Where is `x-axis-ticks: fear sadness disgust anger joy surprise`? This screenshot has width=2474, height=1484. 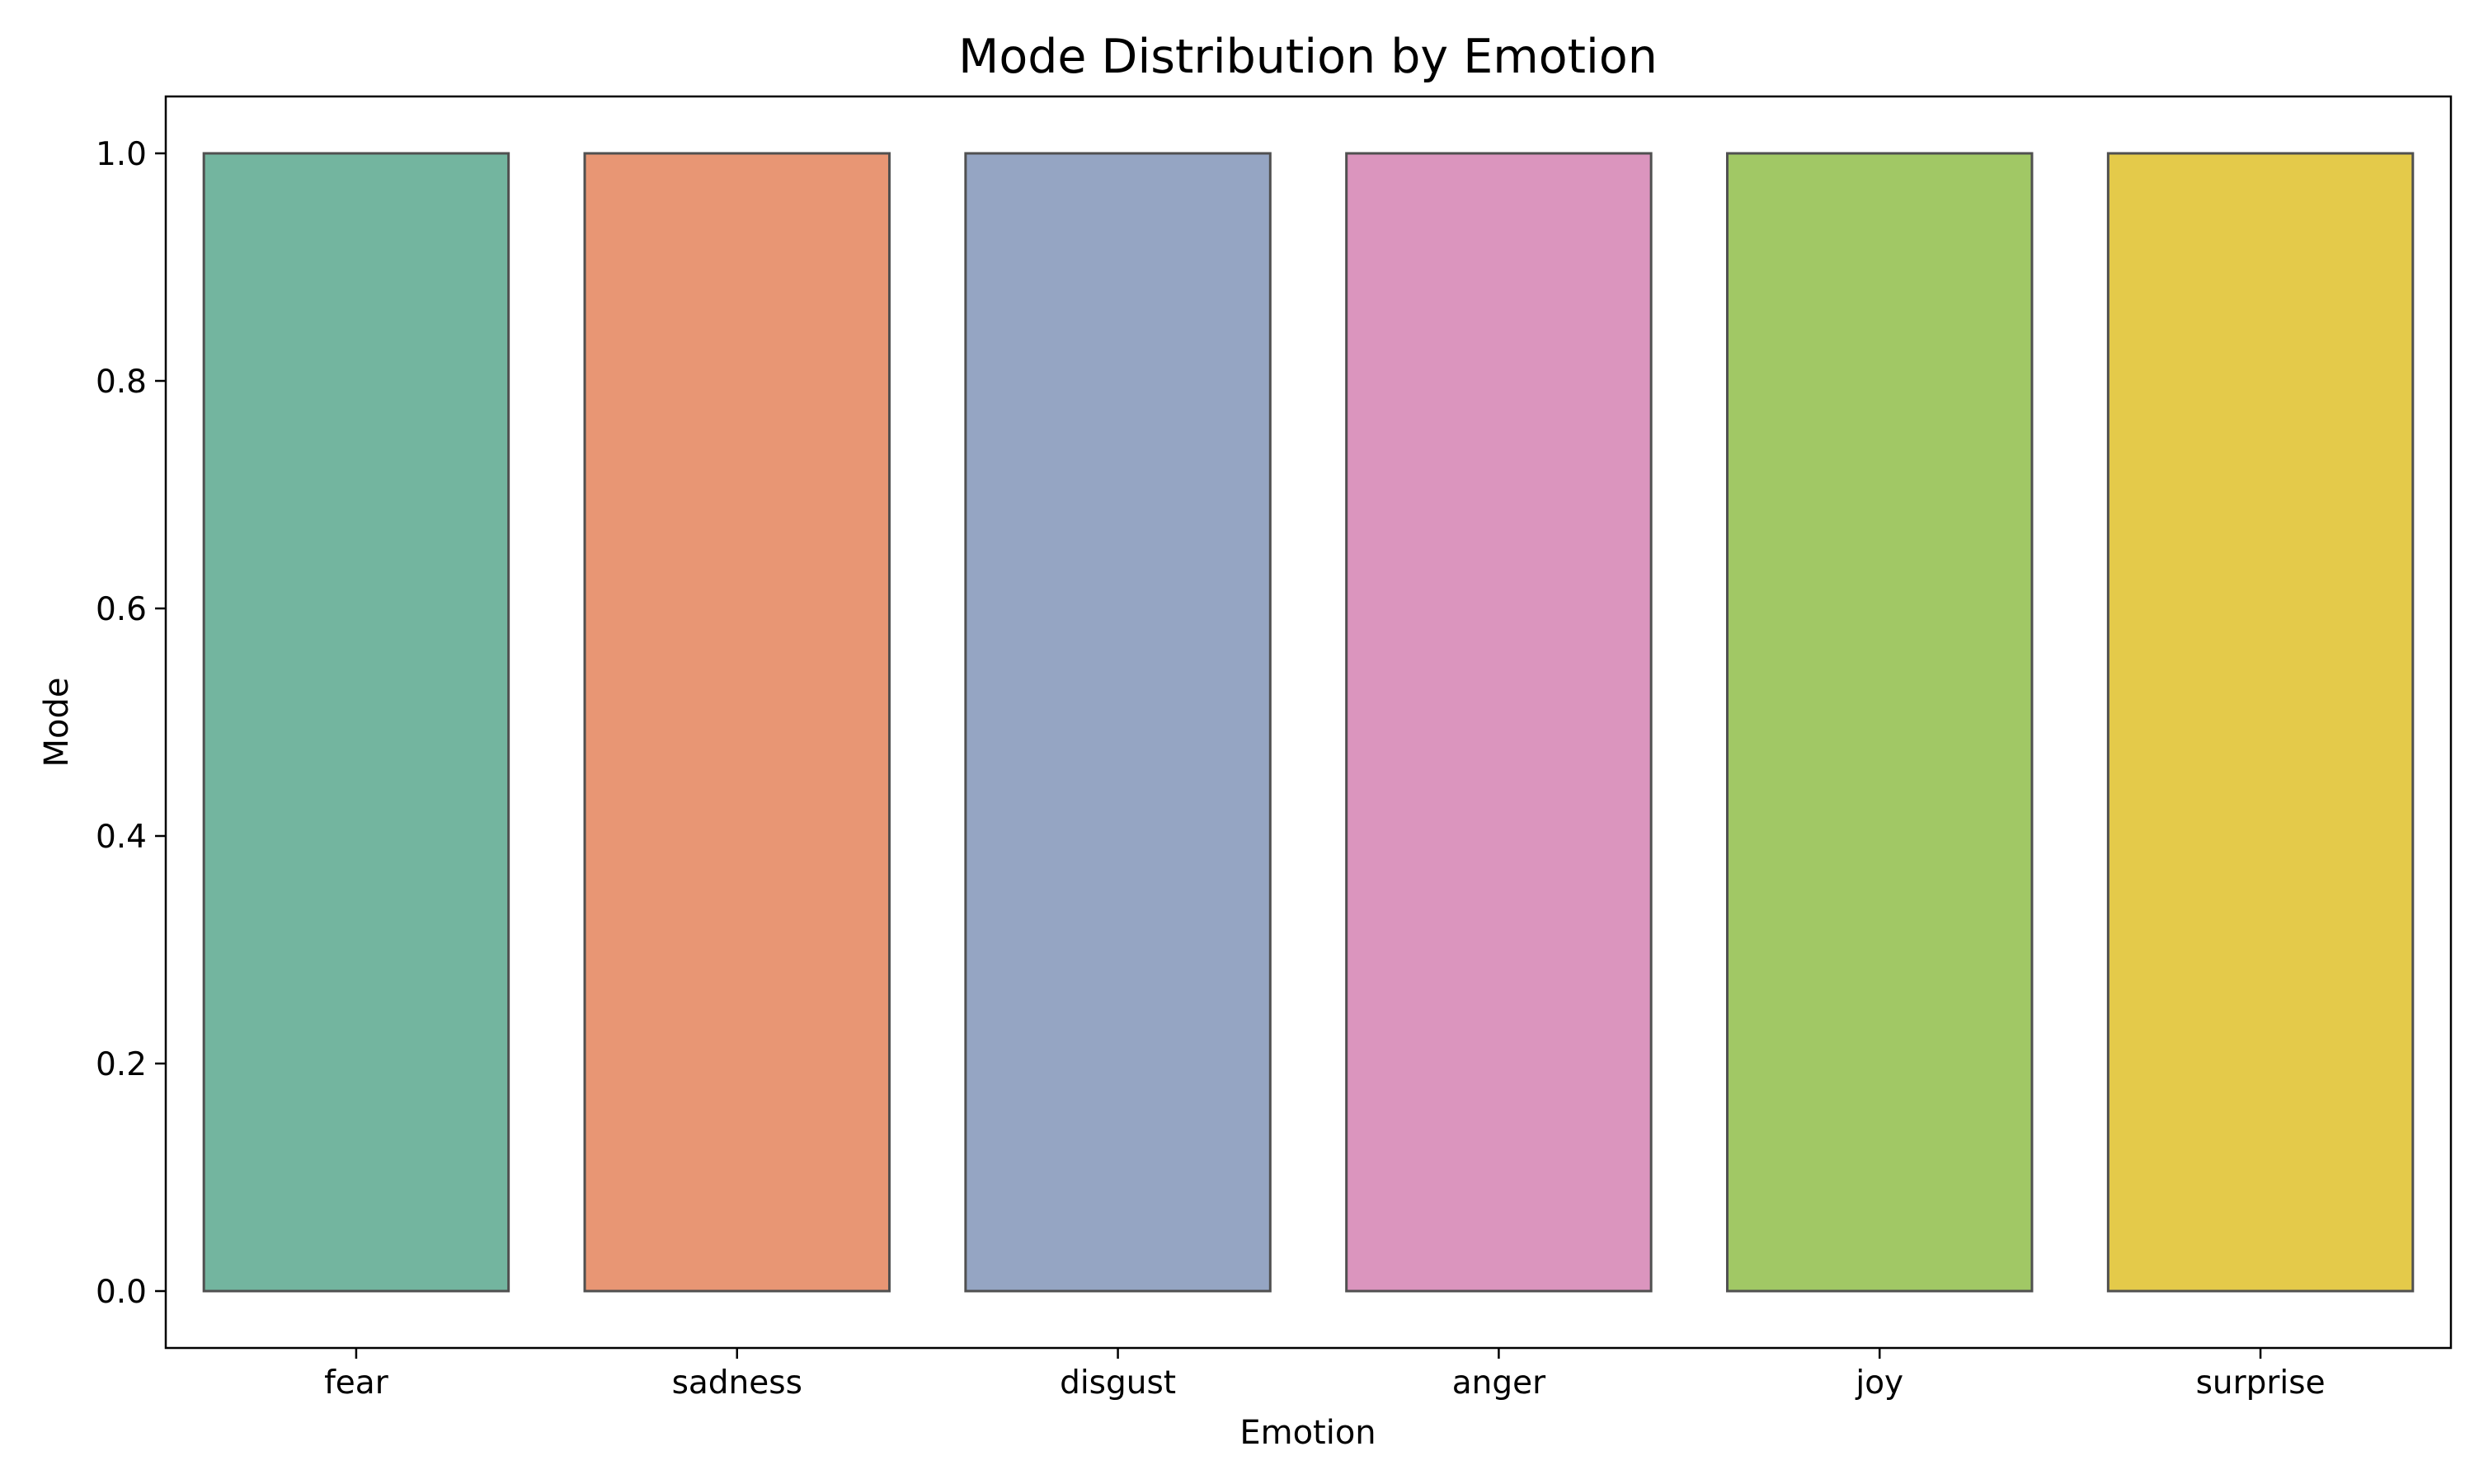 x-axis-ticks: fear sadness disgust anger joy surprise is located at coordinates (1325, 1375).